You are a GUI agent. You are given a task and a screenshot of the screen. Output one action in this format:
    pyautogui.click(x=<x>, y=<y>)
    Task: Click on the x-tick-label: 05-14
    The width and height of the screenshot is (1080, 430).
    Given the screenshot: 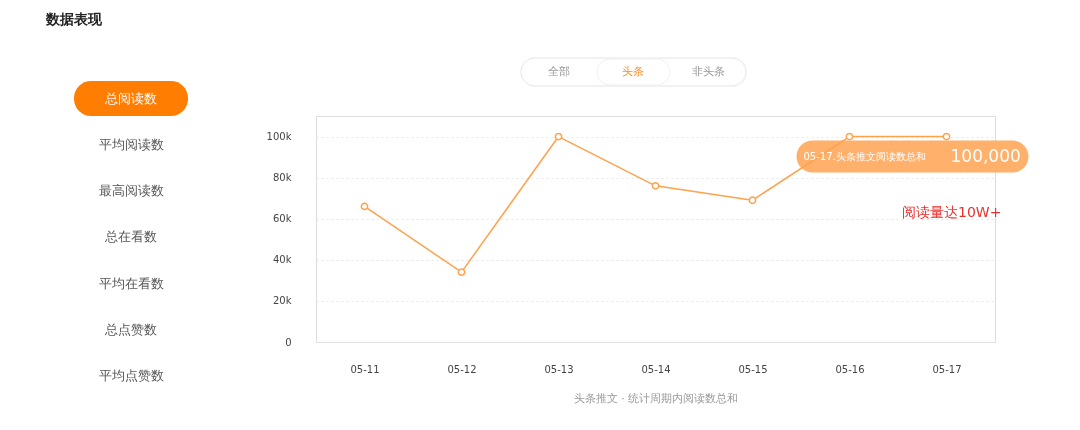 What is the action you would take?
    pyautogui.click(x=656, y=369)
    